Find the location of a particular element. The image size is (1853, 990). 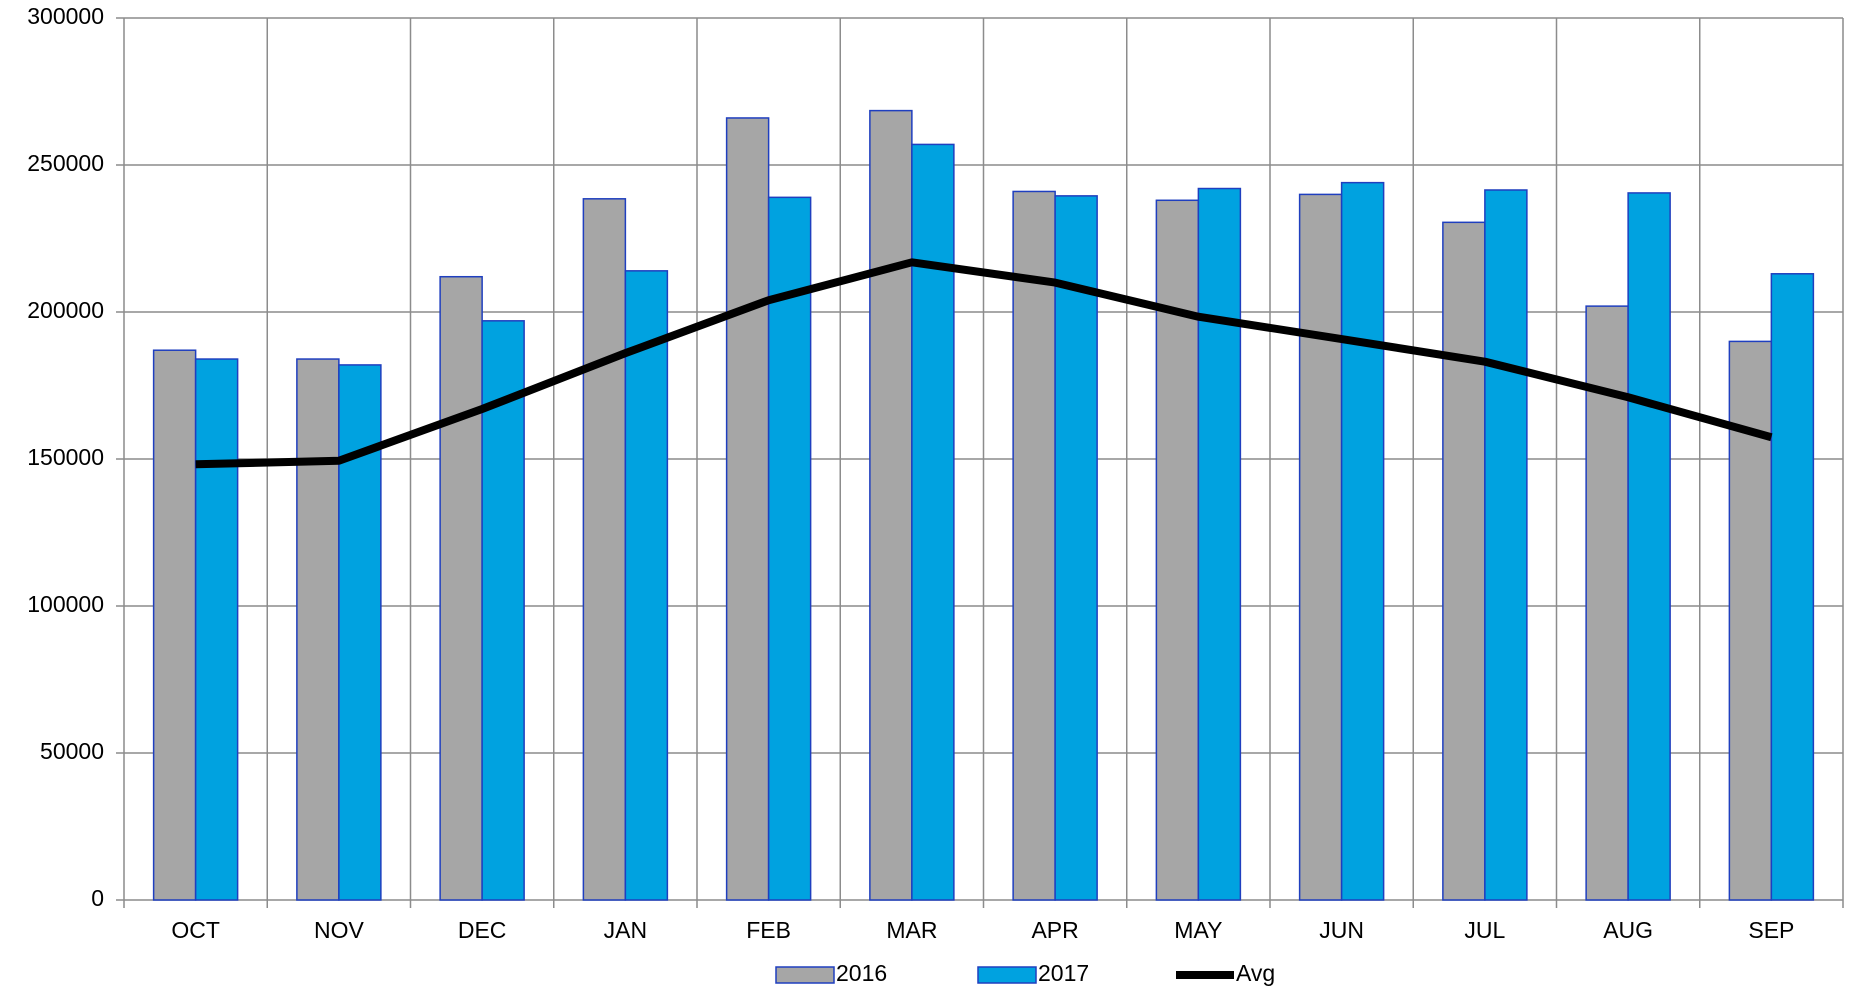

x-tick-label: DEC is located at coordinates (482, 930).